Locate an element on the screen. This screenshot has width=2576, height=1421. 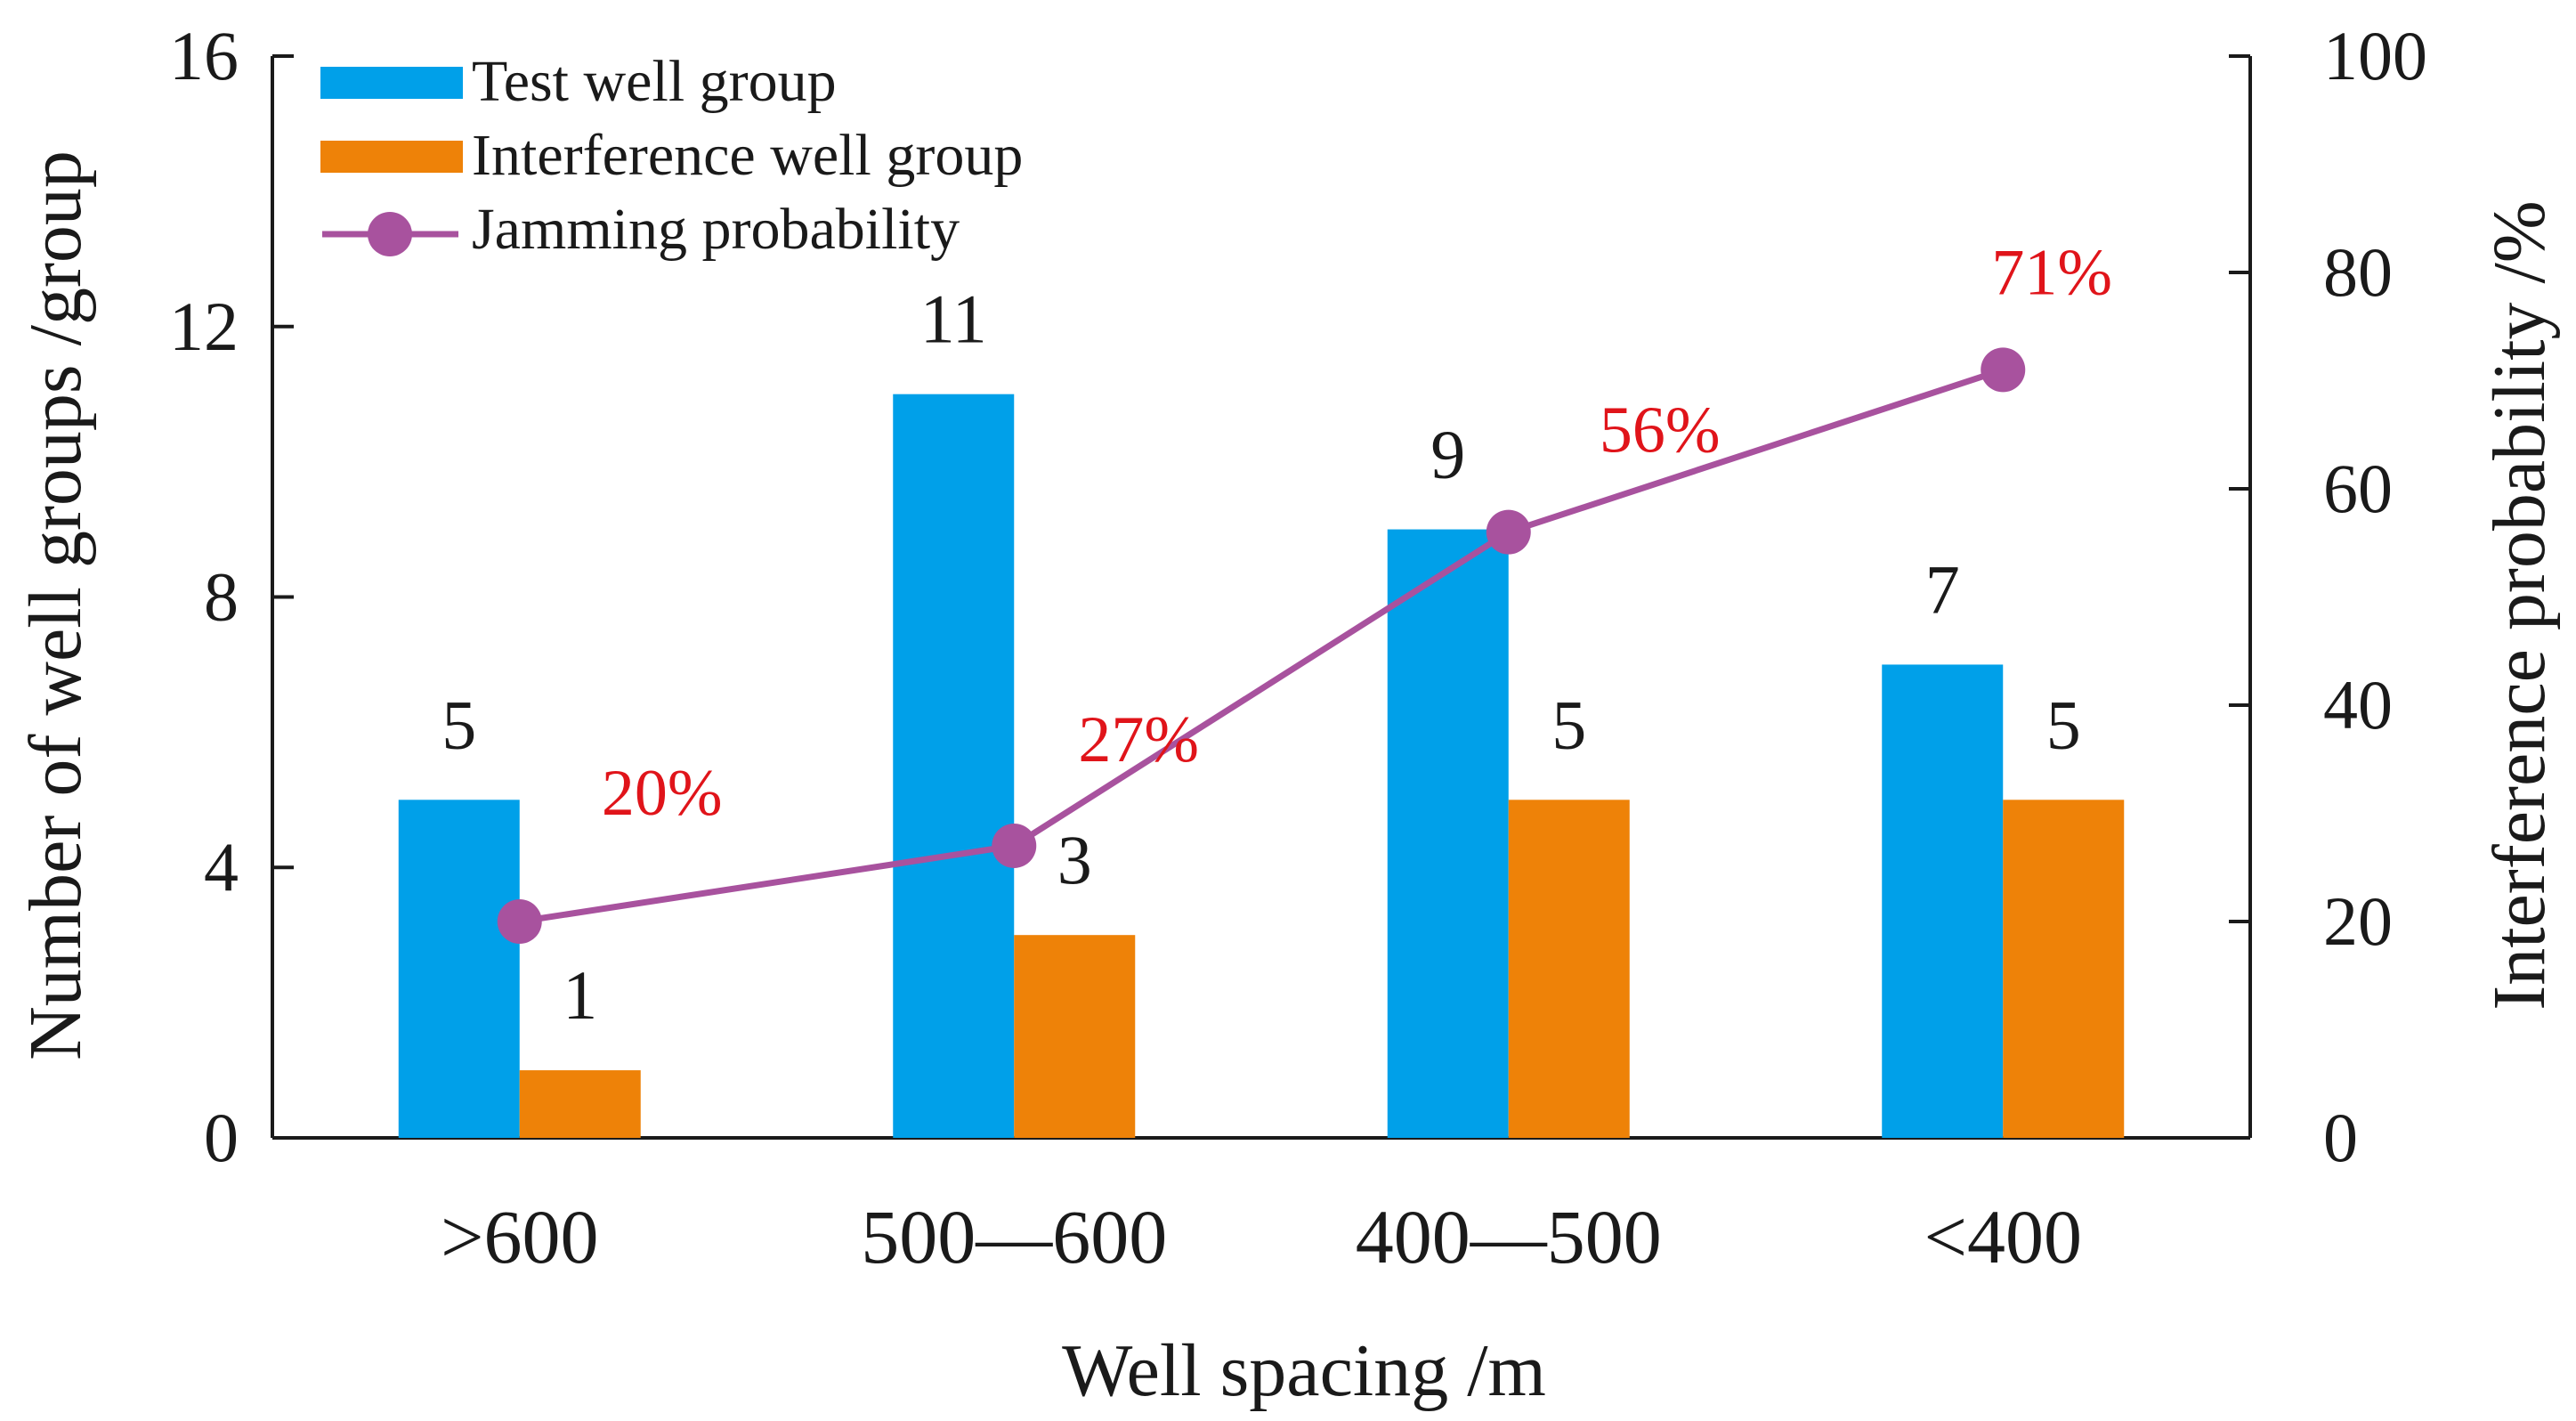
legend-label-test: Test well group is located at coordinates (654, 81).